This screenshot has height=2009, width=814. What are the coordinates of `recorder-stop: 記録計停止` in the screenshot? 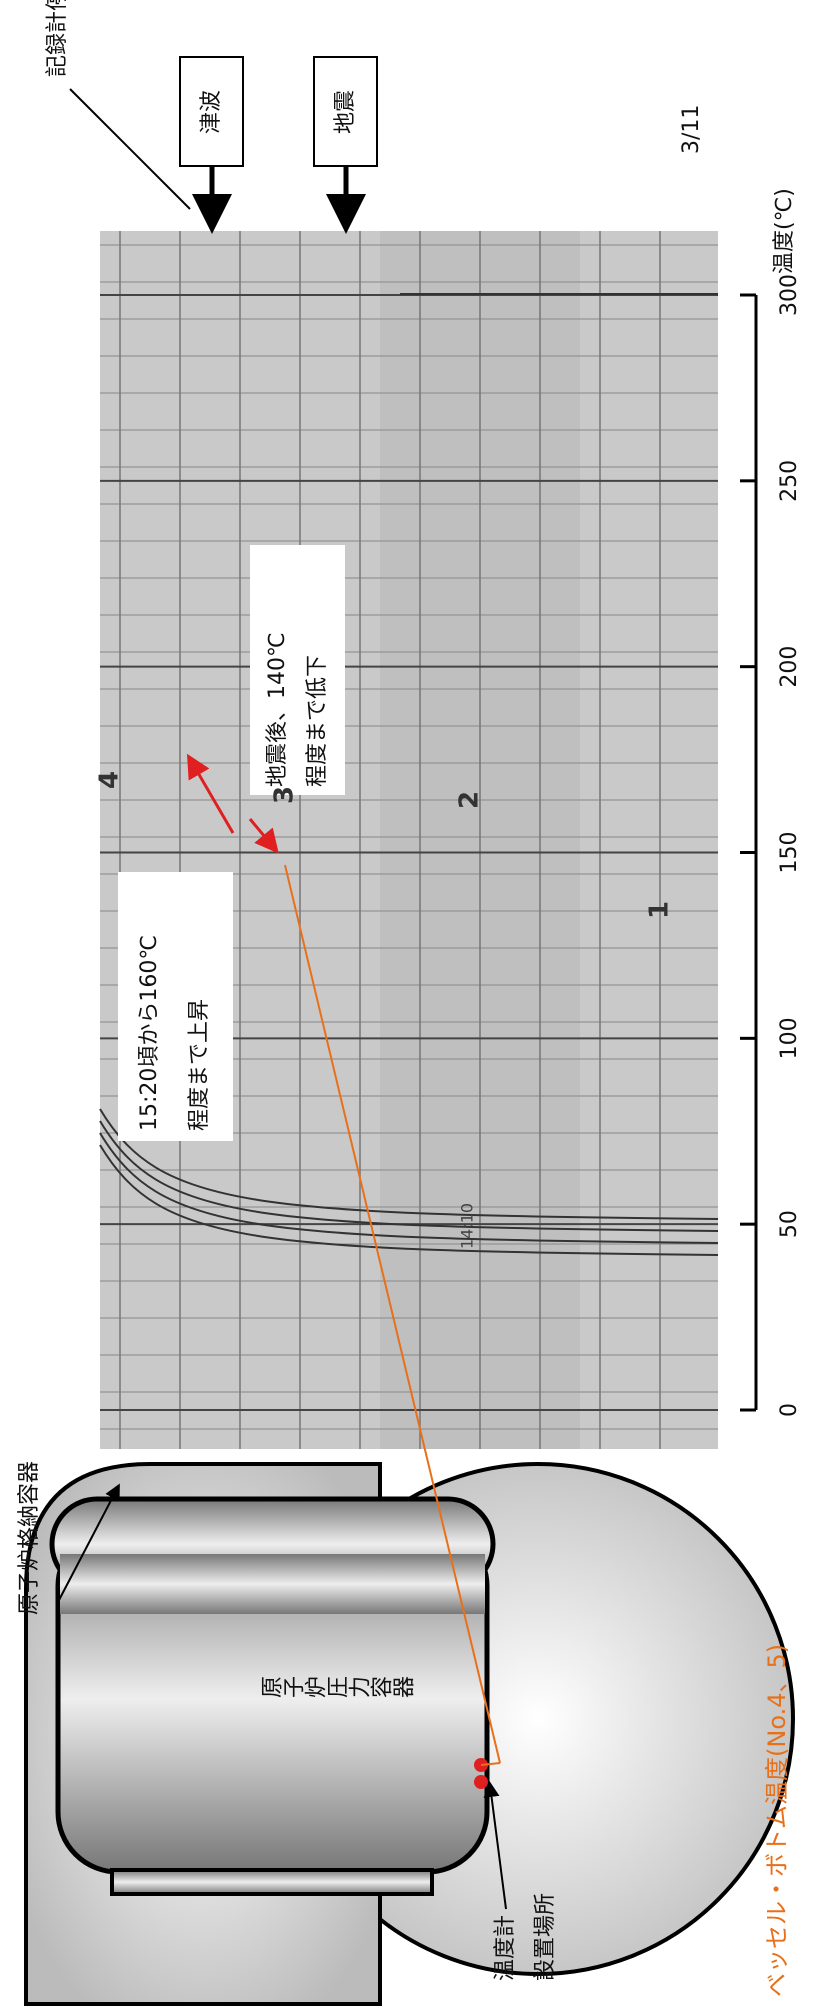 It's located at (57, 38).